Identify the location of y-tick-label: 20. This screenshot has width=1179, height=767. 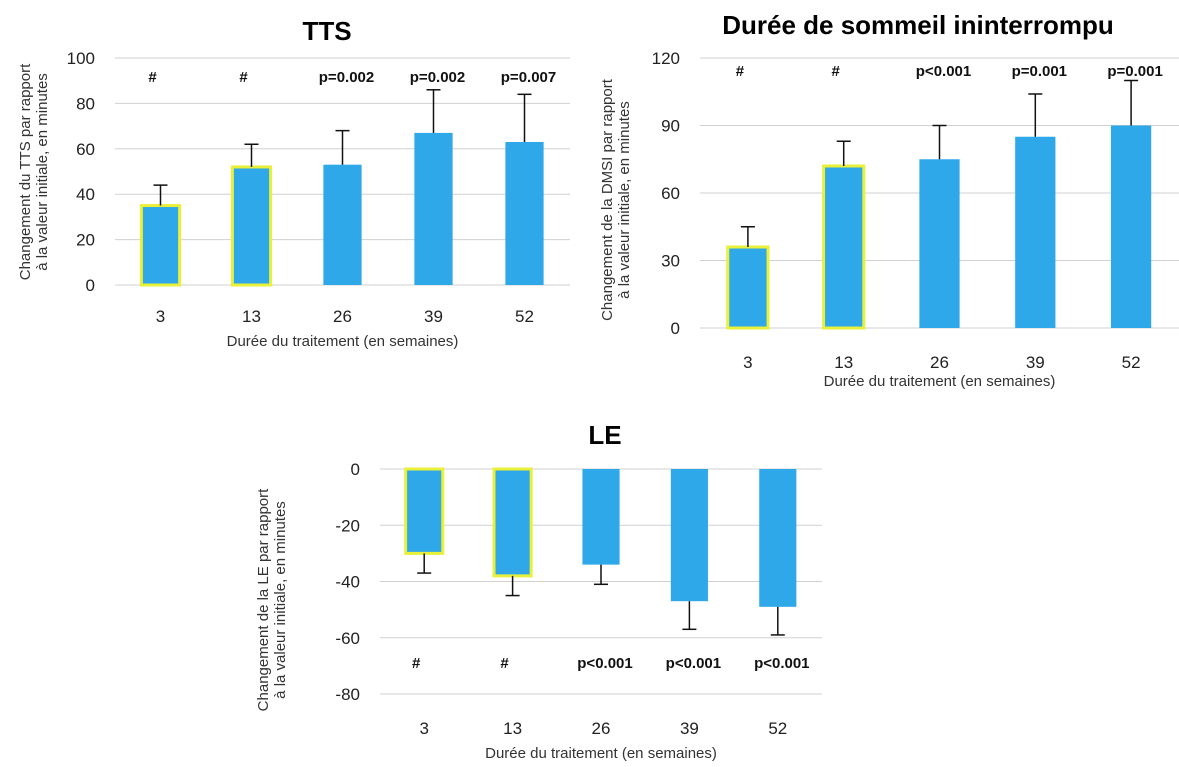
(85, 240).